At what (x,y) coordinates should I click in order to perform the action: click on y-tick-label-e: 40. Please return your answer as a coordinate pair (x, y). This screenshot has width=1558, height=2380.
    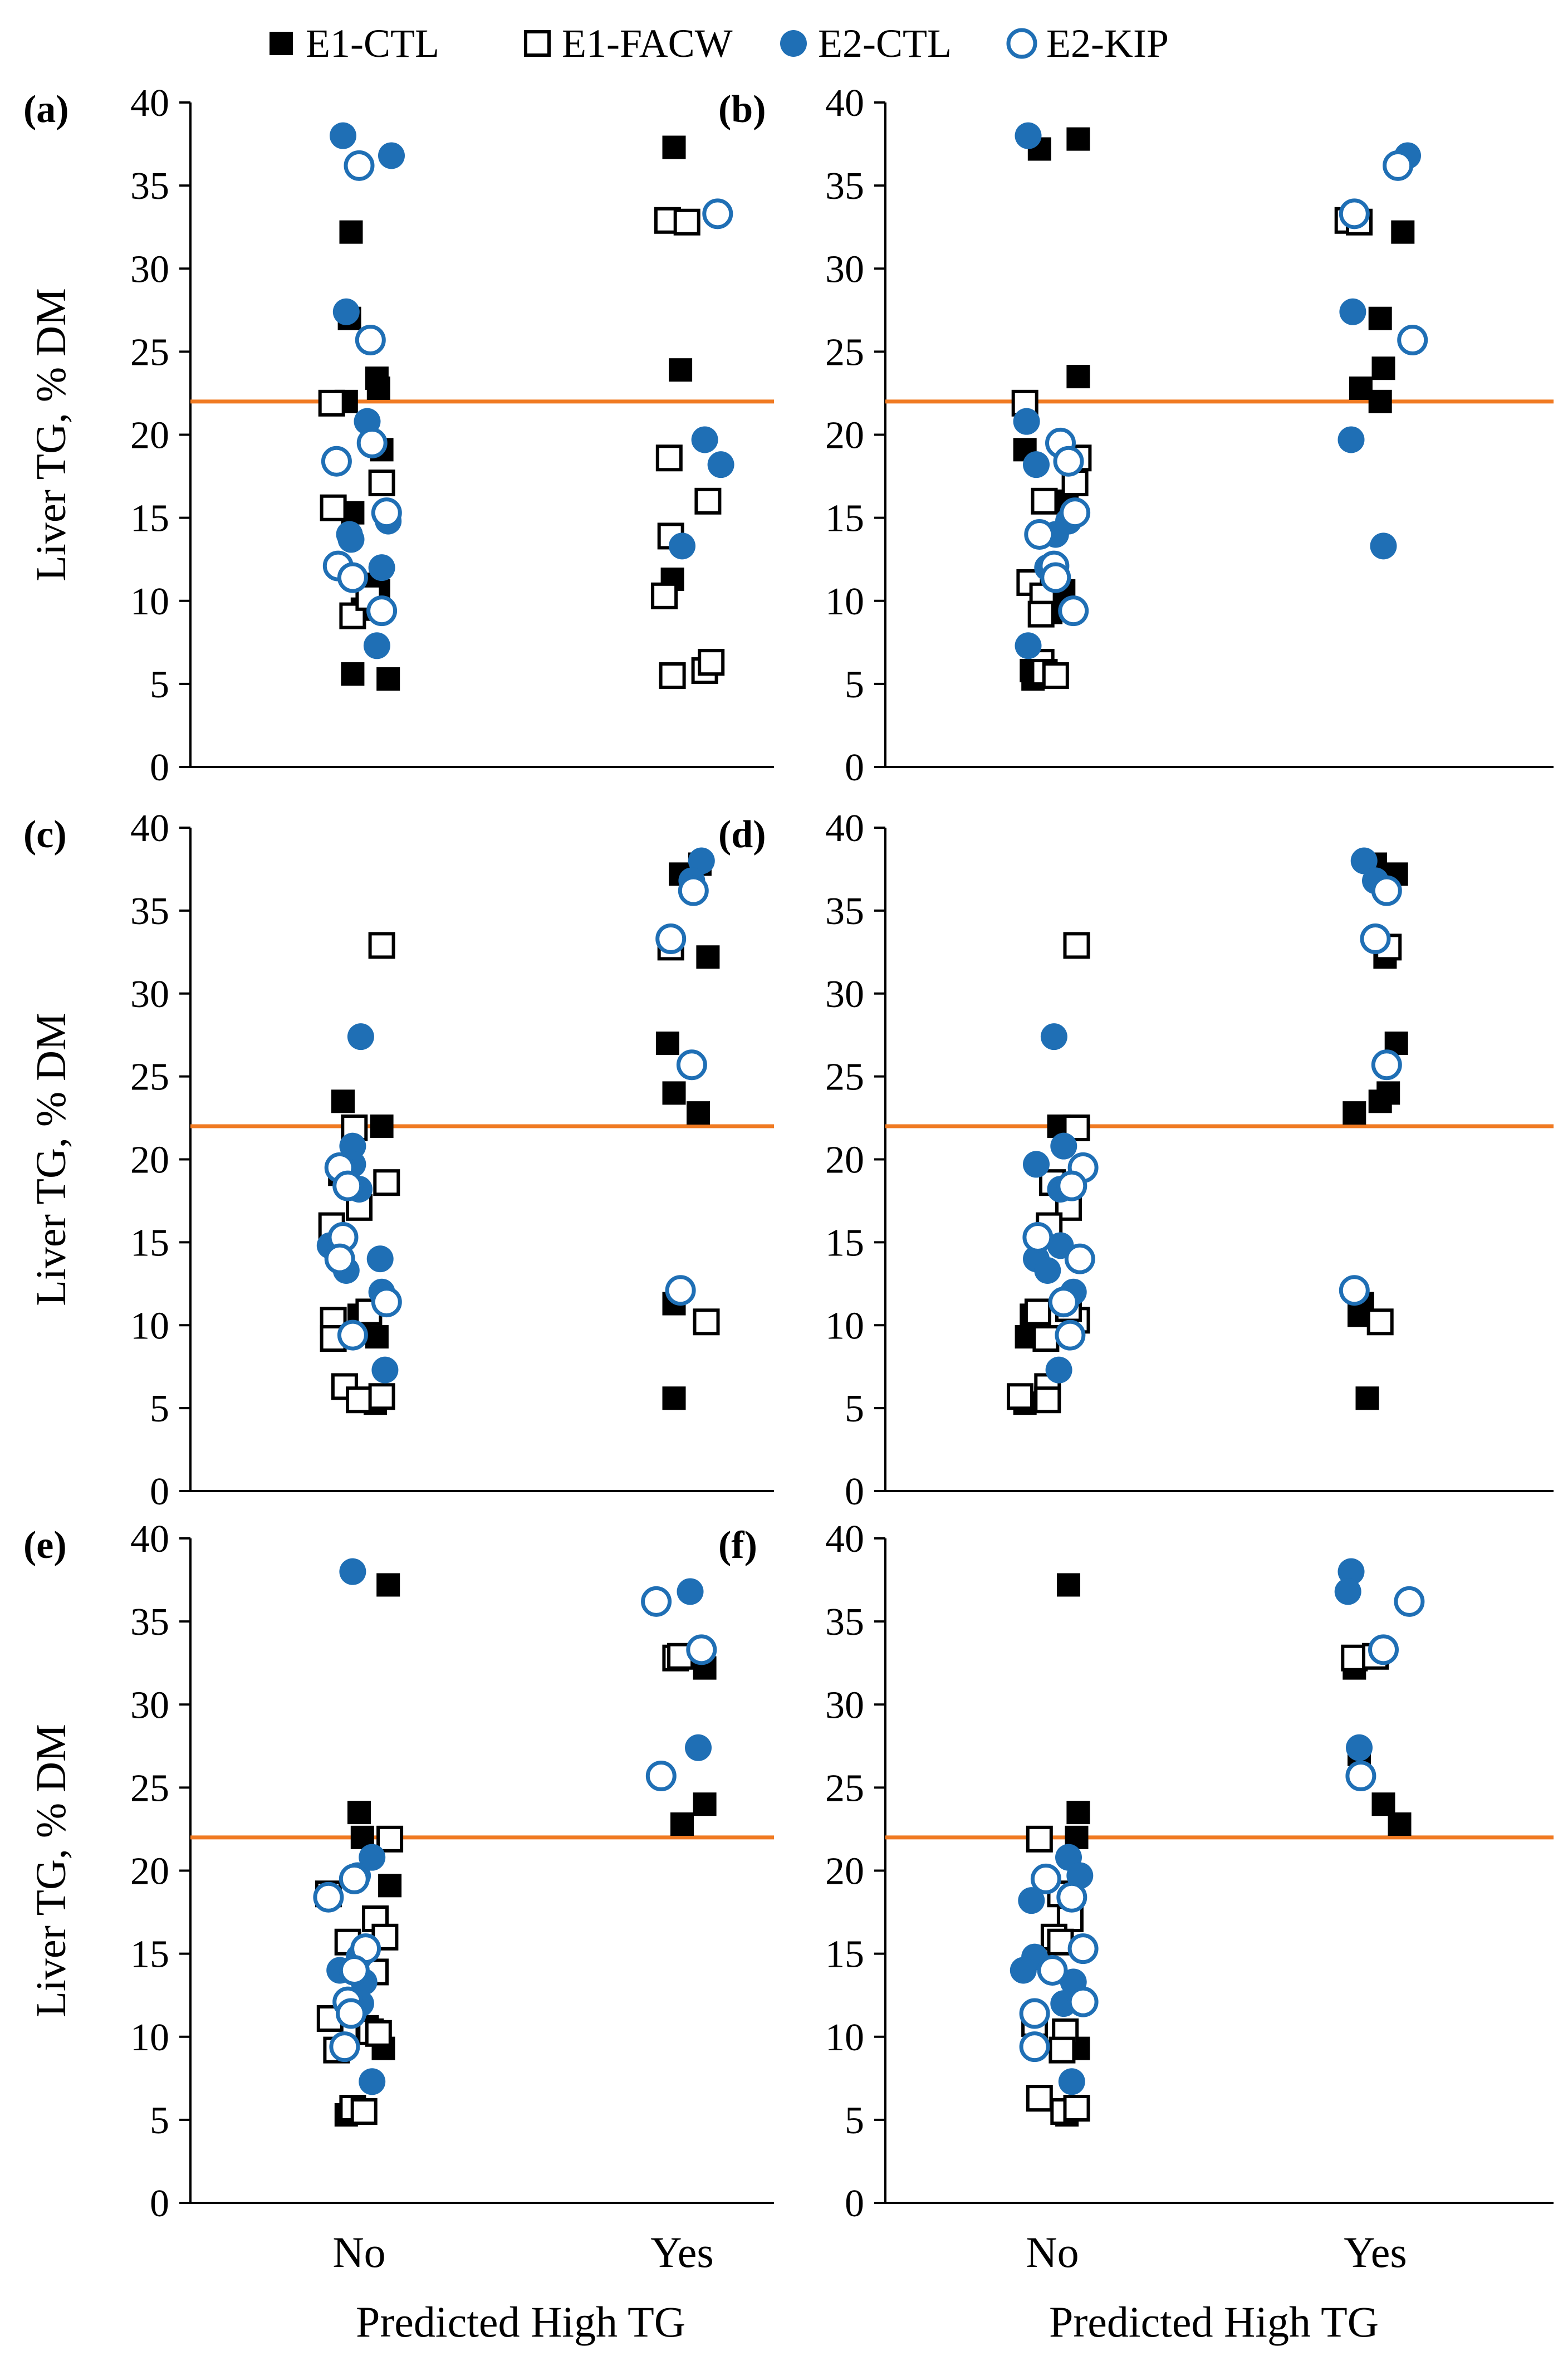
    Looking at the image, I should click on (150, 1539).